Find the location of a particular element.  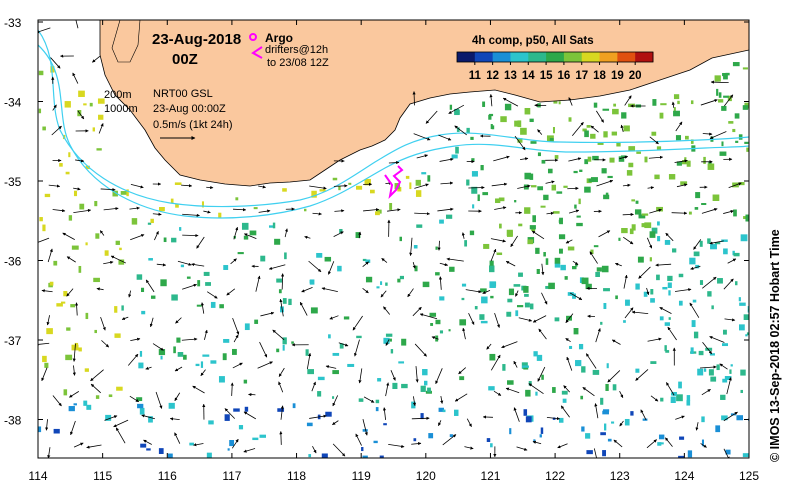

colorbar is located at coordinates (555, 57).